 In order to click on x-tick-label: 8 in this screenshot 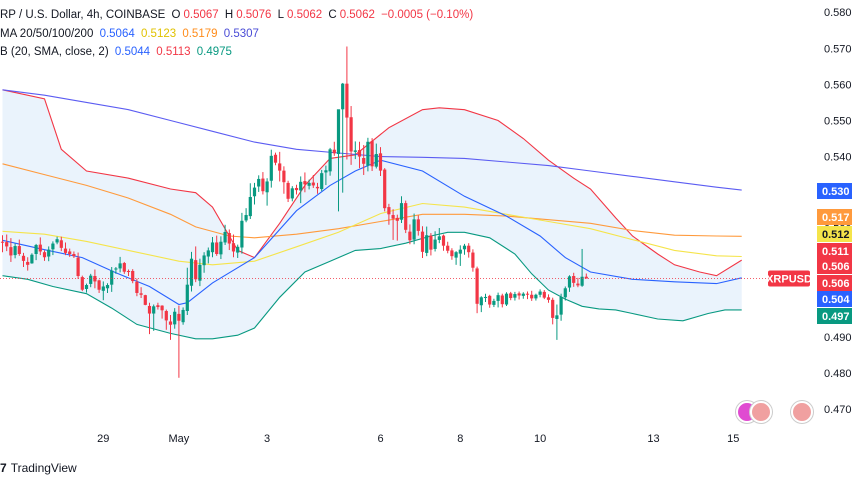, I will do `click(460, 439)`.